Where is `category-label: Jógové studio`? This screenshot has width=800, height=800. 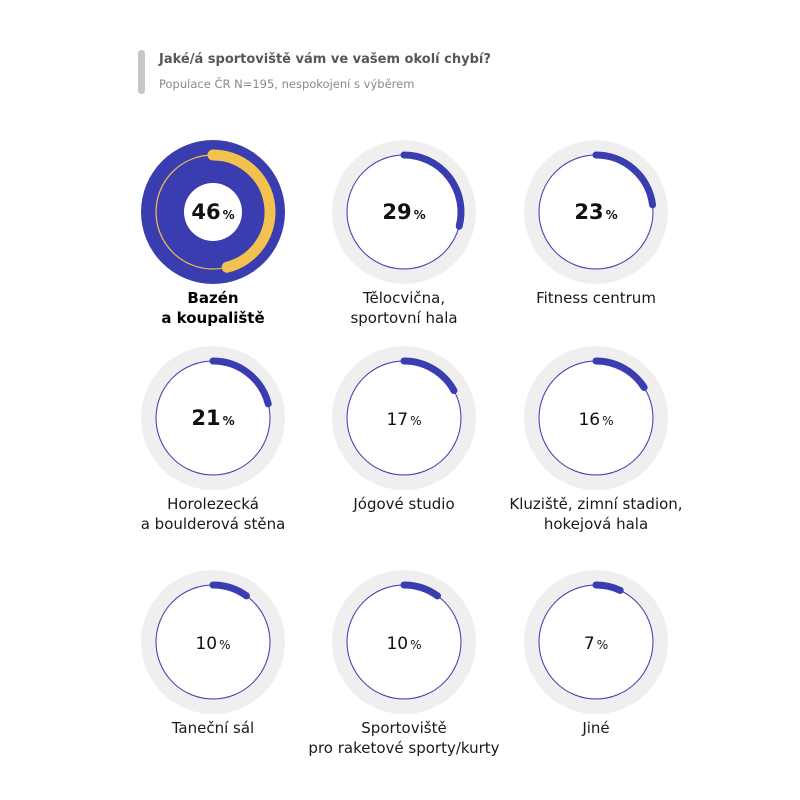
category-label: Jógové studio is located at coordinates (404, 504).